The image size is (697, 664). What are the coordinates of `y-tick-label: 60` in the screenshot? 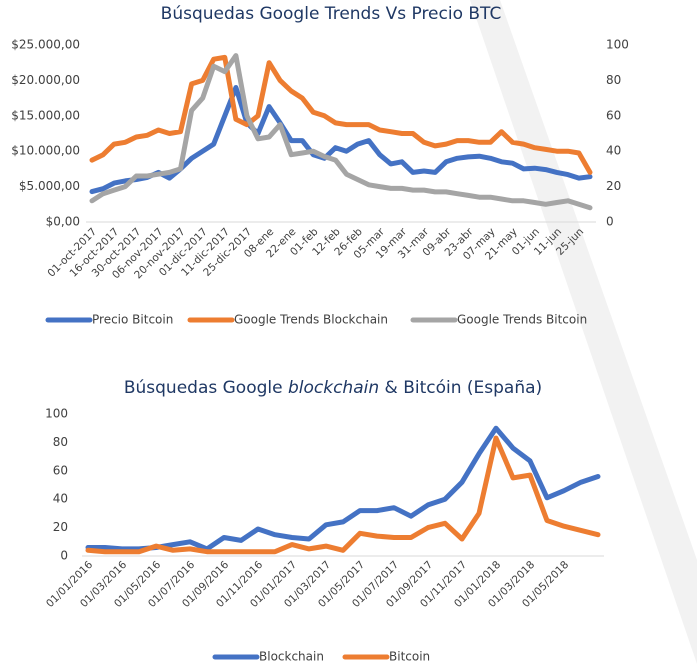 It's located at (60, 470).